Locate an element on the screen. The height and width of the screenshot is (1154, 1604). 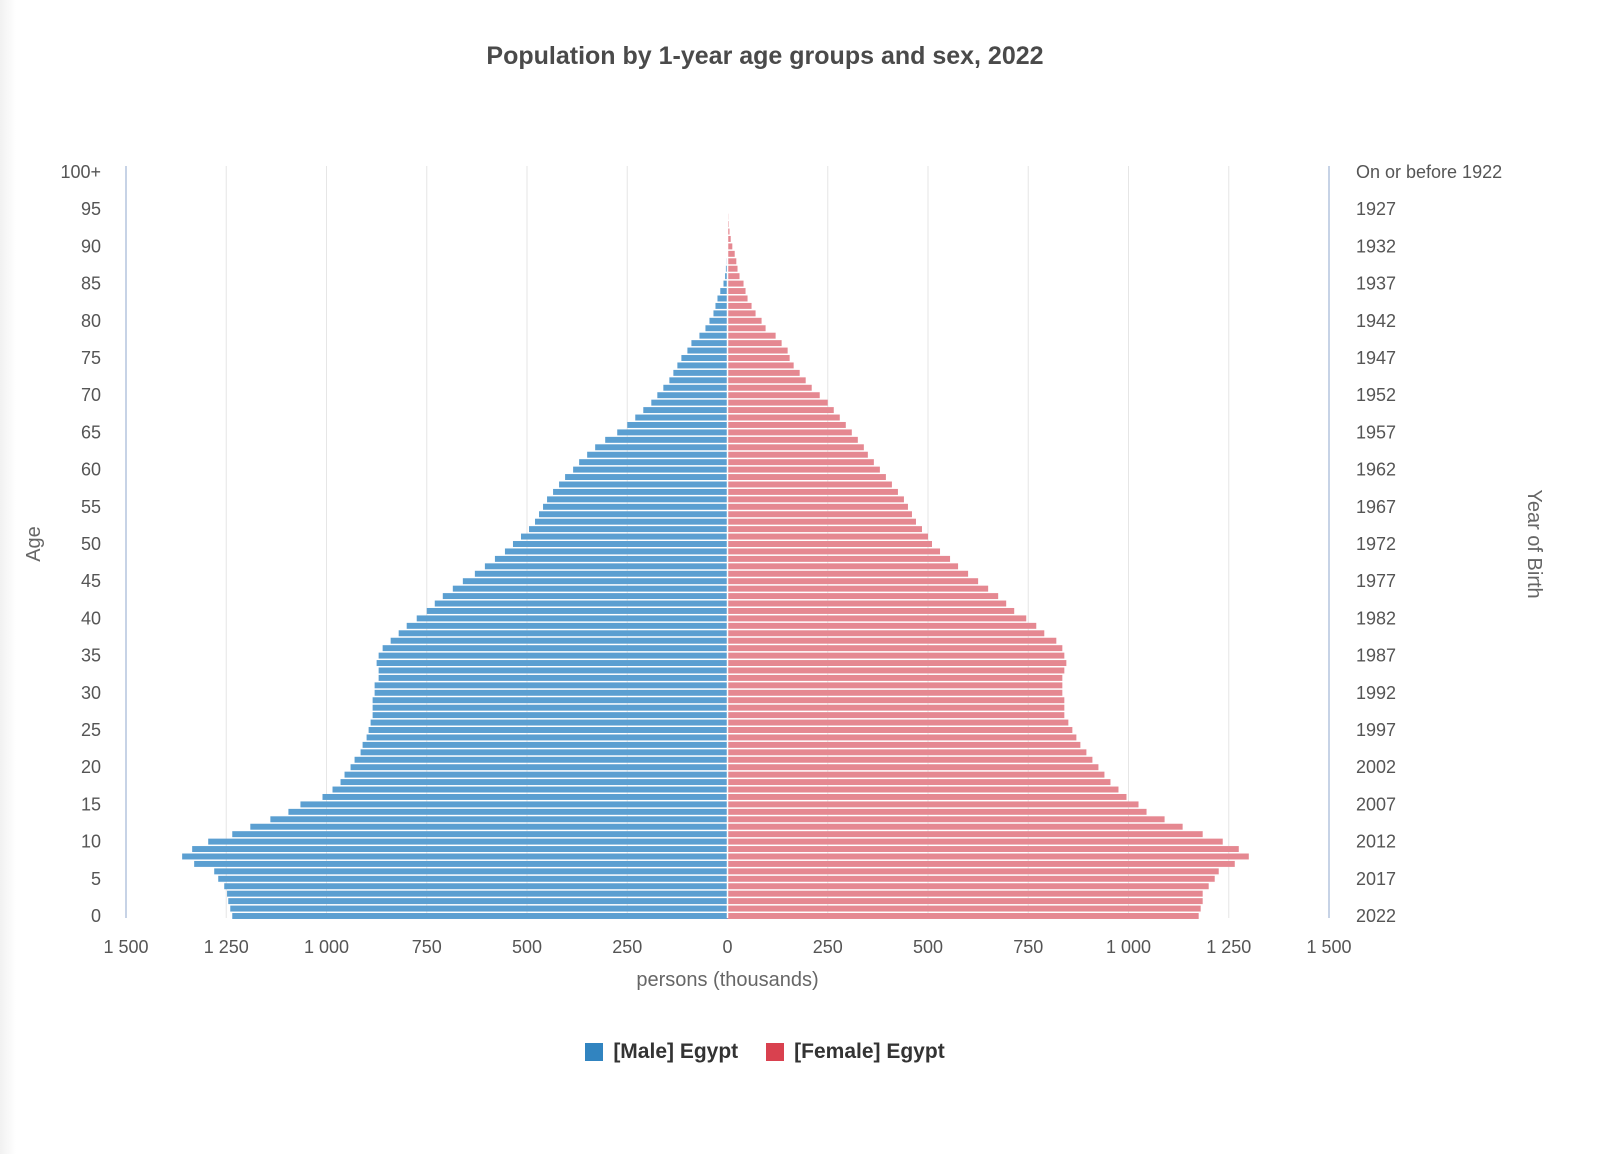
legend-item-female: [Female] Egypt is located at coordinates (855, 1052).